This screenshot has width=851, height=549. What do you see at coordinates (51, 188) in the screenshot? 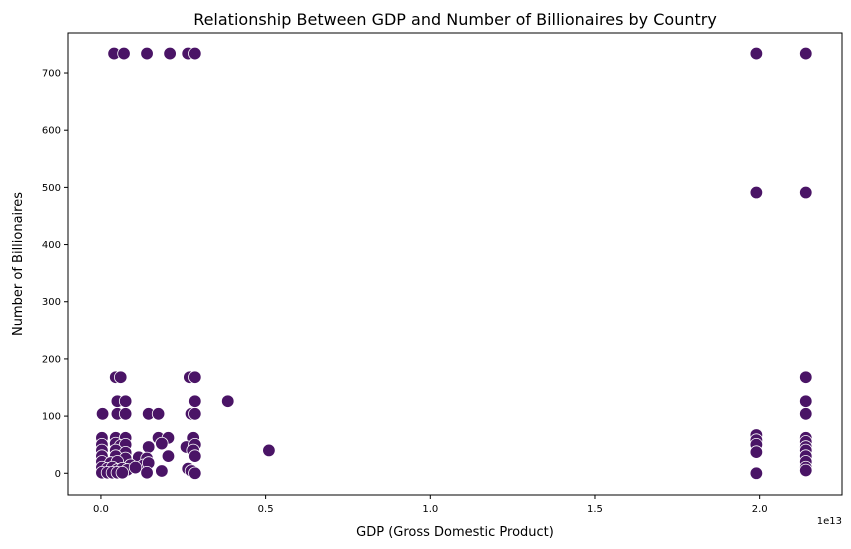
I see `y-tick-label: 500` at bounding box center [51, 188].